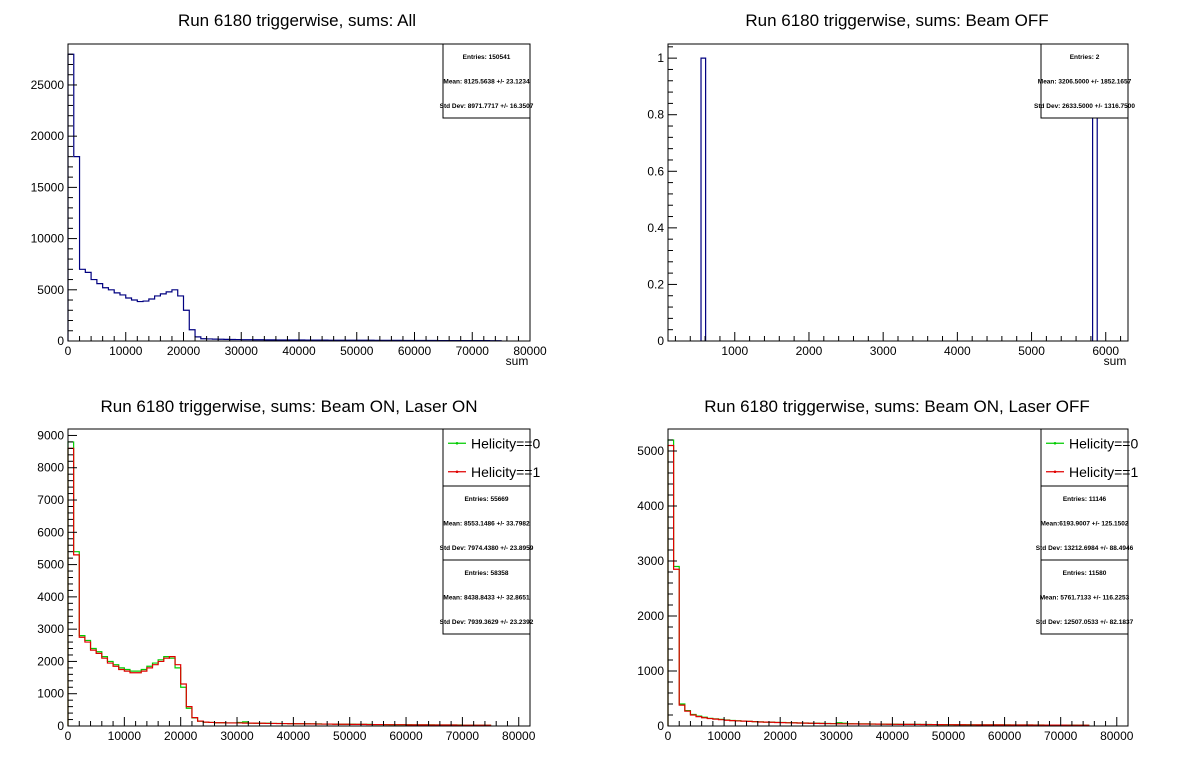 The height and width of the screenshot is (772, 1196). What do you see at coordinates (486, 573) in the screenshot?
I see `stats-line: Entries: 58358` at bounding box center [486, 573].